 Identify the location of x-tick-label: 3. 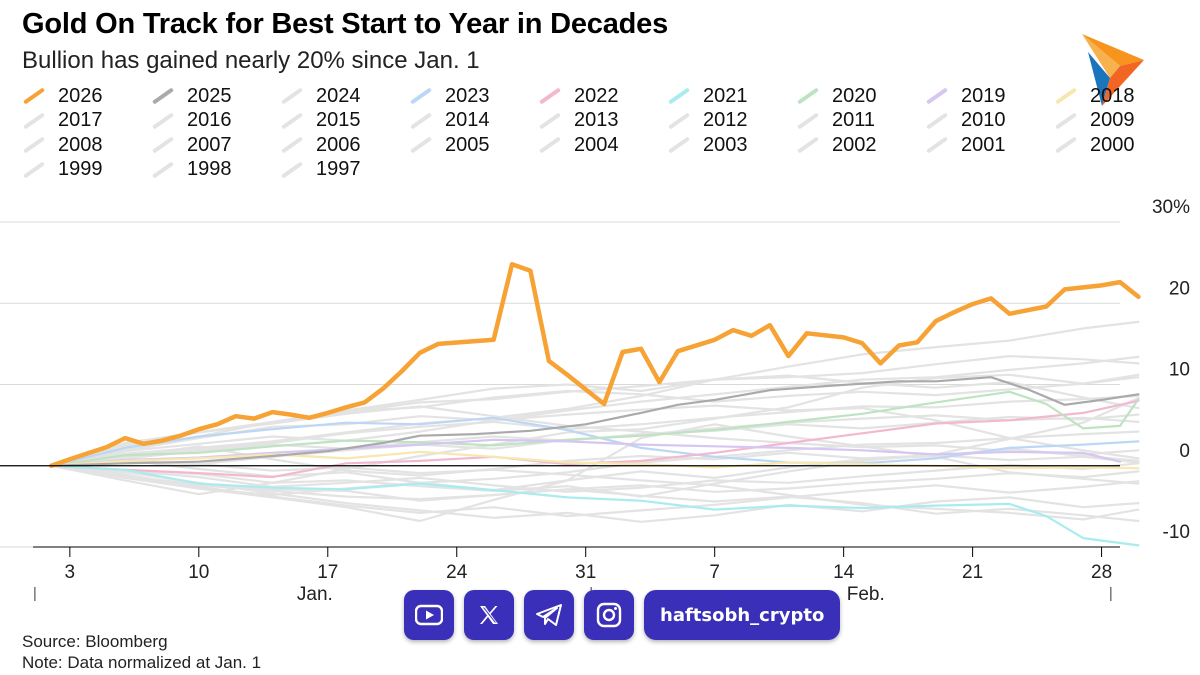
(70, 572).